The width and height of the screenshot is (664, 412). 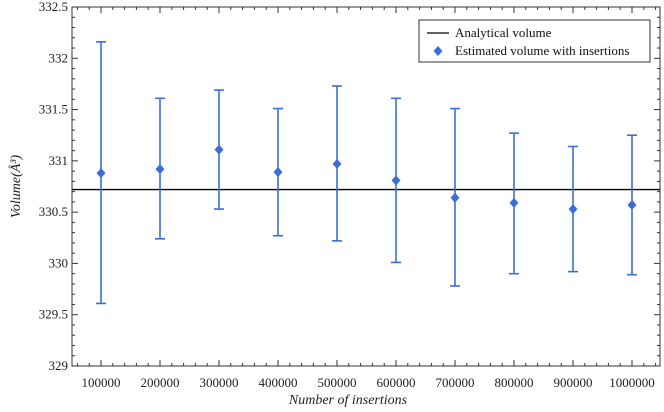 I want to click on legend-entry-analytical: Analytical volume, so click(x=503, y=32).